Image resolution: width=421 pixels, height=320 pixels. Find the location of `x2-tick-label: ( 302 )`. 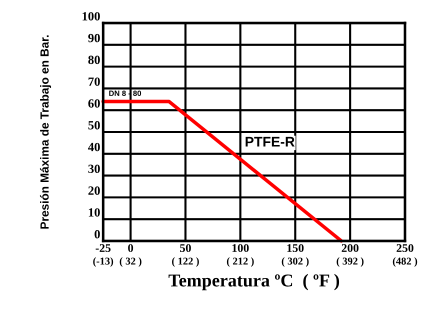

x2-tick-label: ( 302 ) is located at coordinates (295, 262).